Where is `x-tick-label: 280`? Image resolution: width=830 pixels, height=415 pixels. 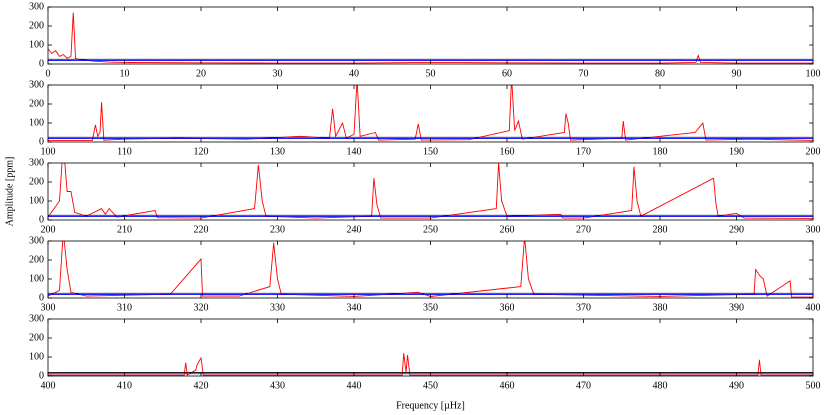
x-tick-label: 280 is located at coordinates (660, 229).